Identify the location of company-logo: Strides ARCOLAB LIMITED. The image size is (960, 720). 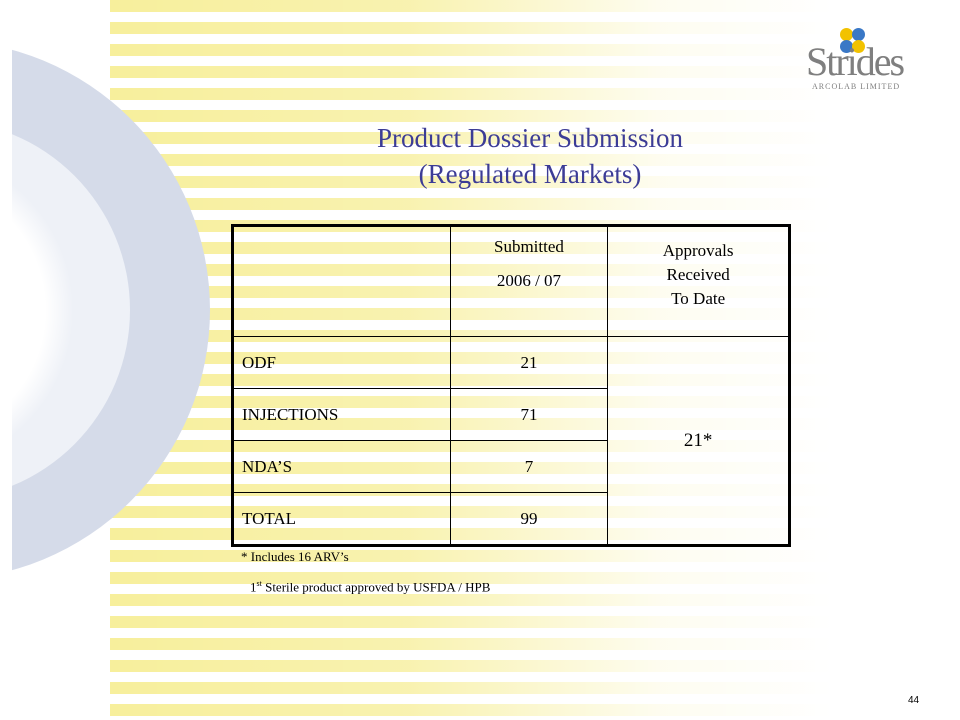
(866, 63).